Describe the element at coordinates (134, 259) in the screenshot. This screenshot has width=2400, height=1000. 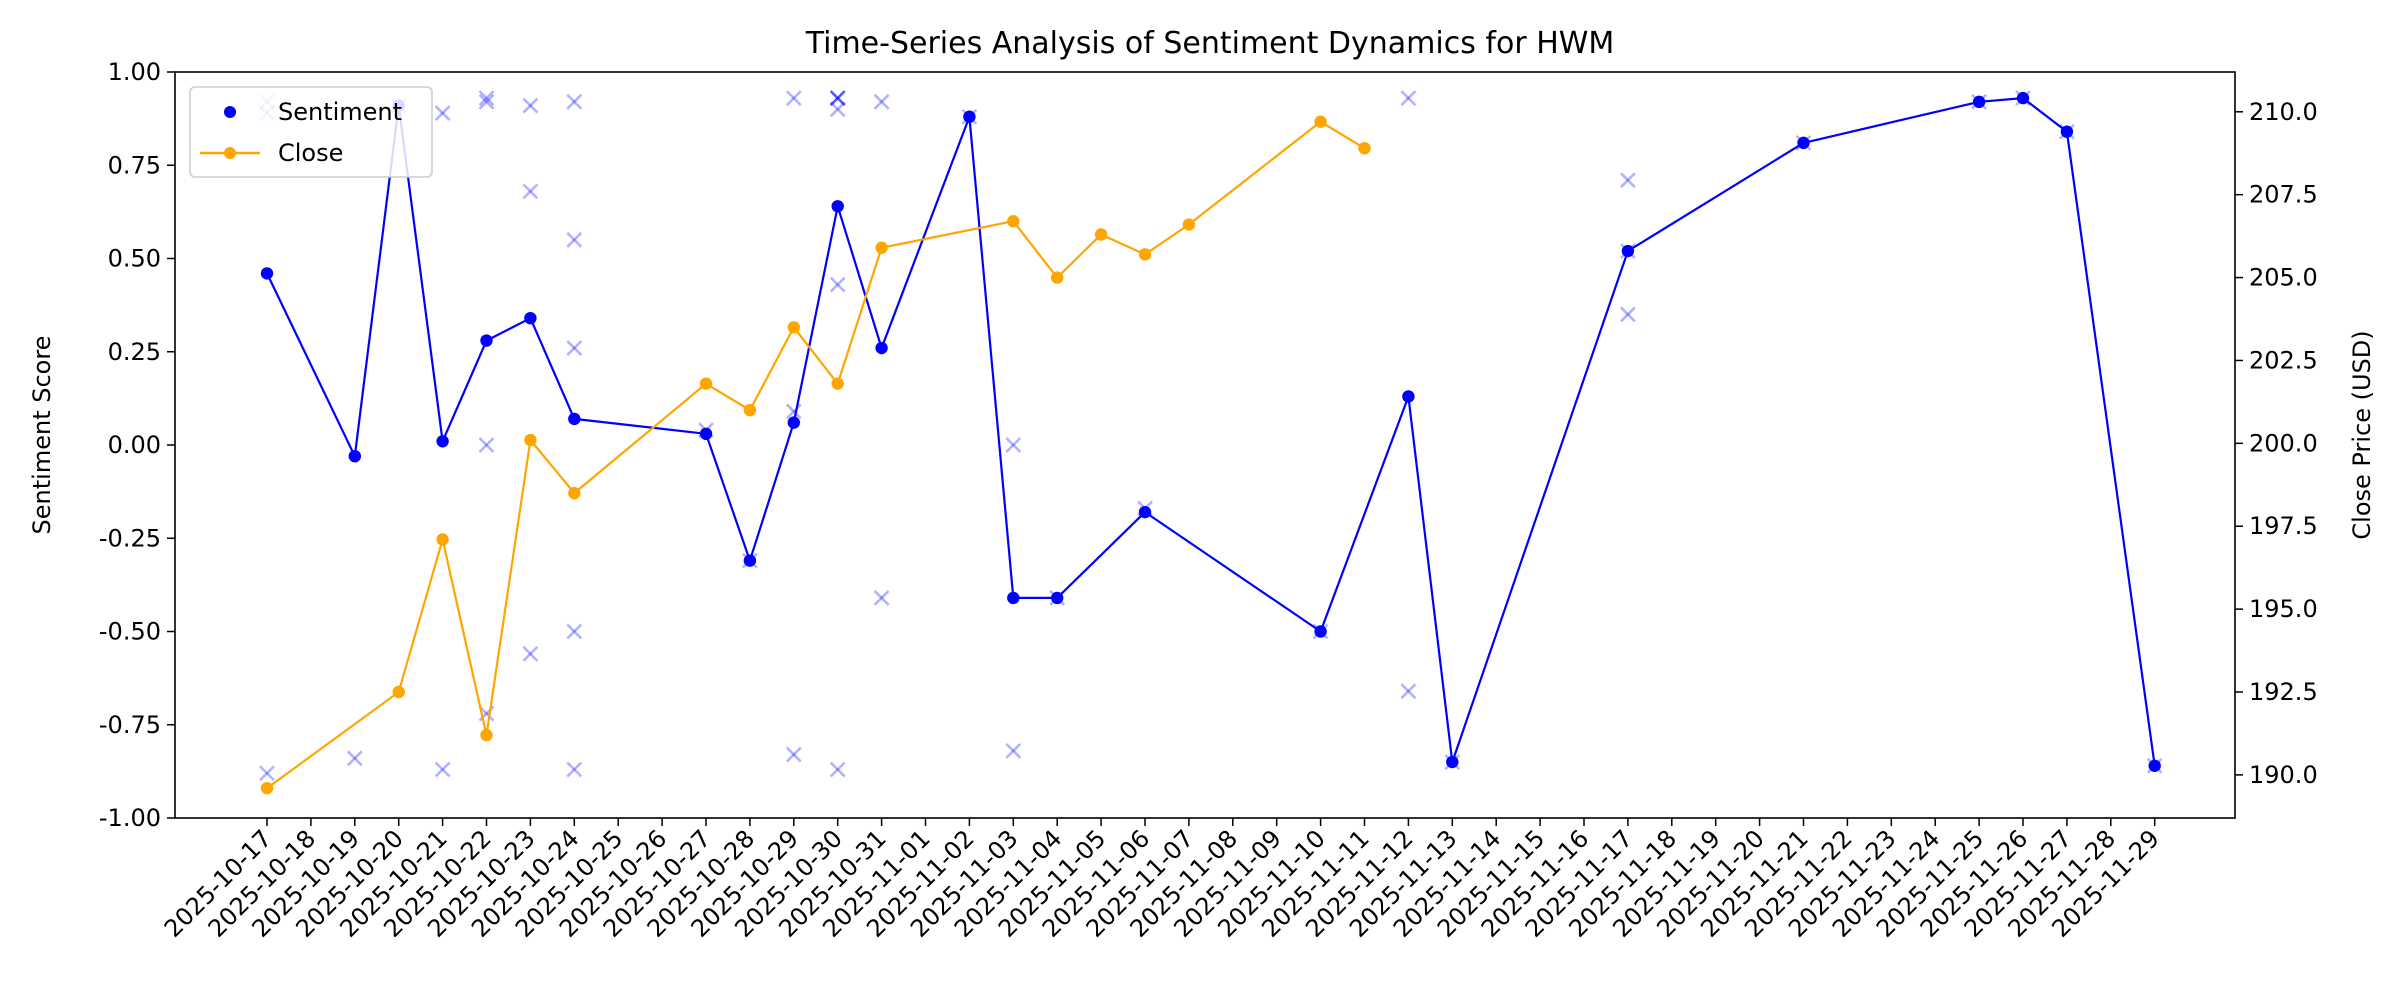
I see `y-left-tick-label: 0.50` at that location.